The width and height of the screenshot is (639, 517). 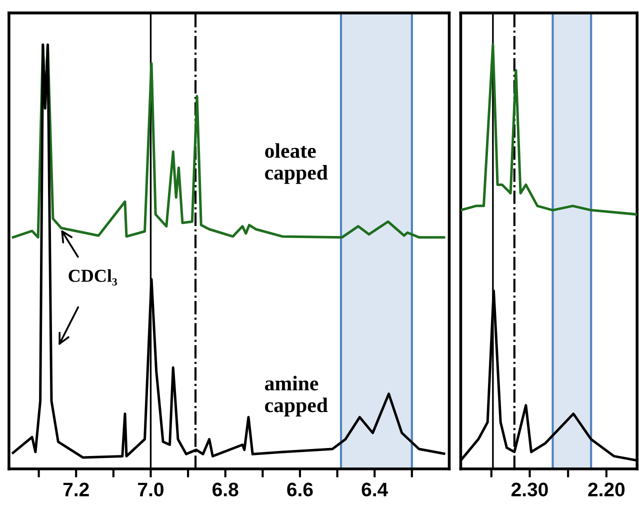 What do you see at coordinates (92, 277) in the screenshot?
I see `annotation: CDCl₃` at bounding box center [92, 277].